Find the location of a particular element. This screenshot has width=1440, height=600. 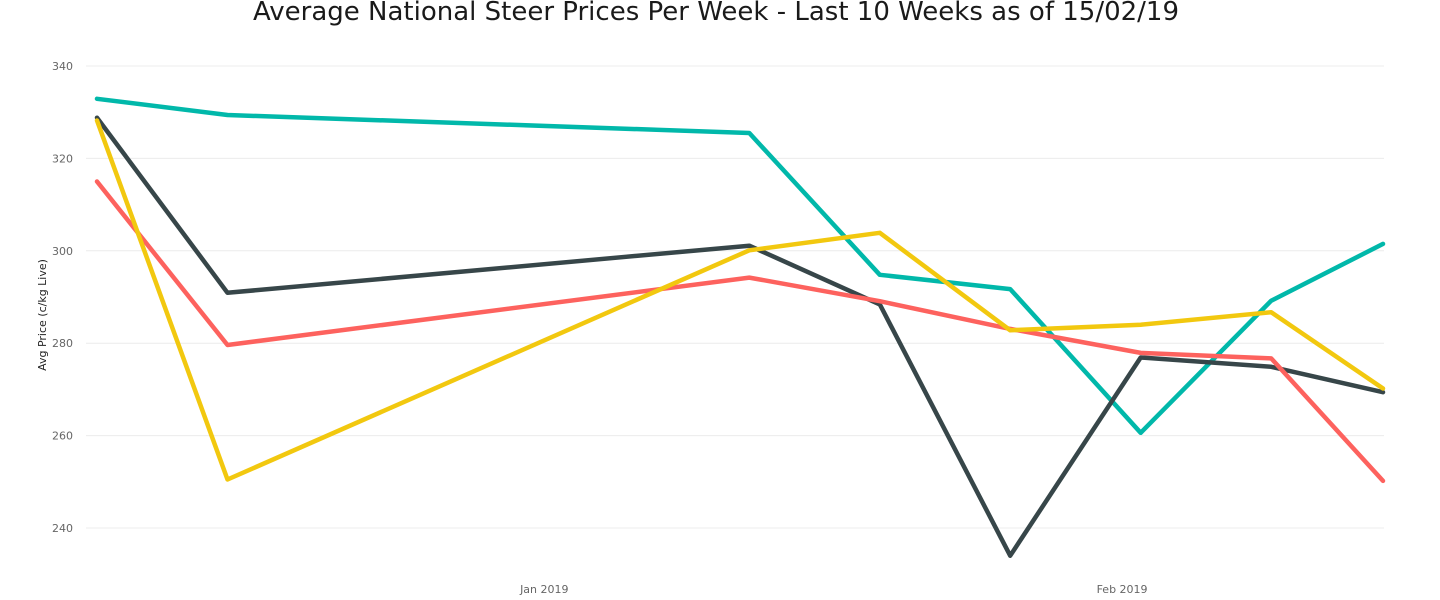

y-tick-label: 260 is located at coordinates (62, 436).